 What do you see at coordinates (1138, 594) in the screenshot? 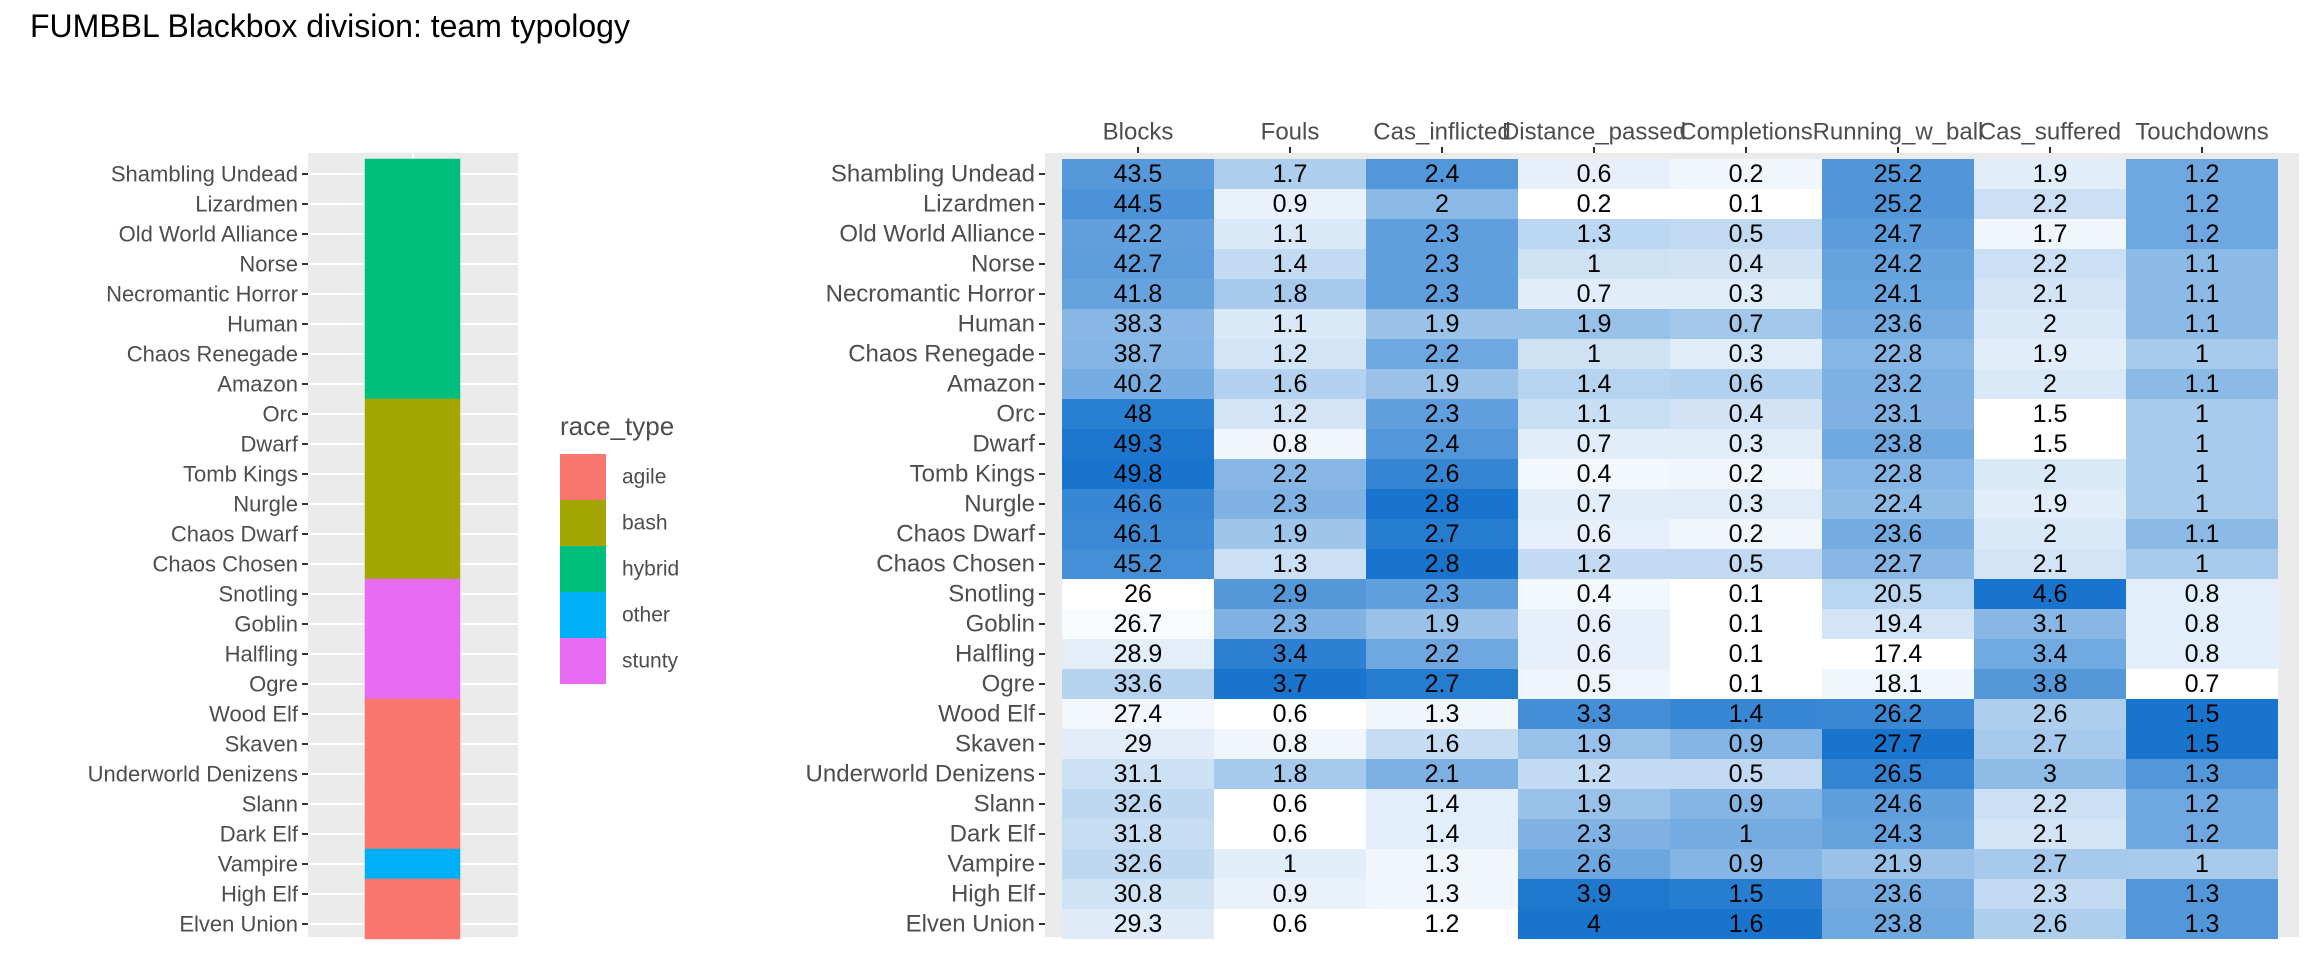
I see `heatmap-cell-value: 26` at bounding box center [1138, 594].